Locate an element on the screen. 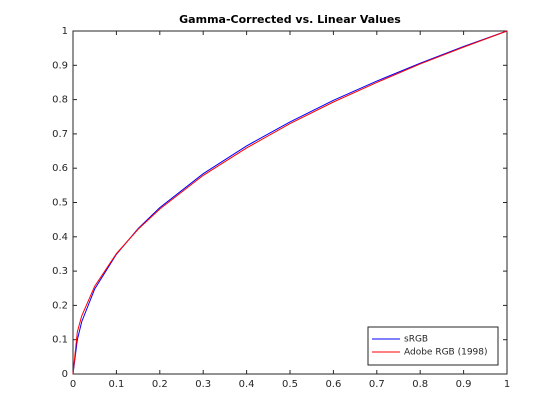 The width and height of the screenshot is (560, 420). legend-label: sRGB is located at coordinates (416, 340).